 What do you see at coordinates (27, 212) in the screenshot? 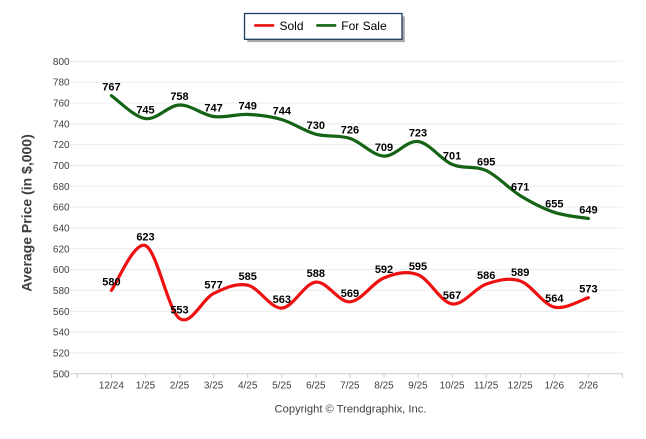
I see `svg-text: Average Price (in $,000)` at bounding box center [27, 212].